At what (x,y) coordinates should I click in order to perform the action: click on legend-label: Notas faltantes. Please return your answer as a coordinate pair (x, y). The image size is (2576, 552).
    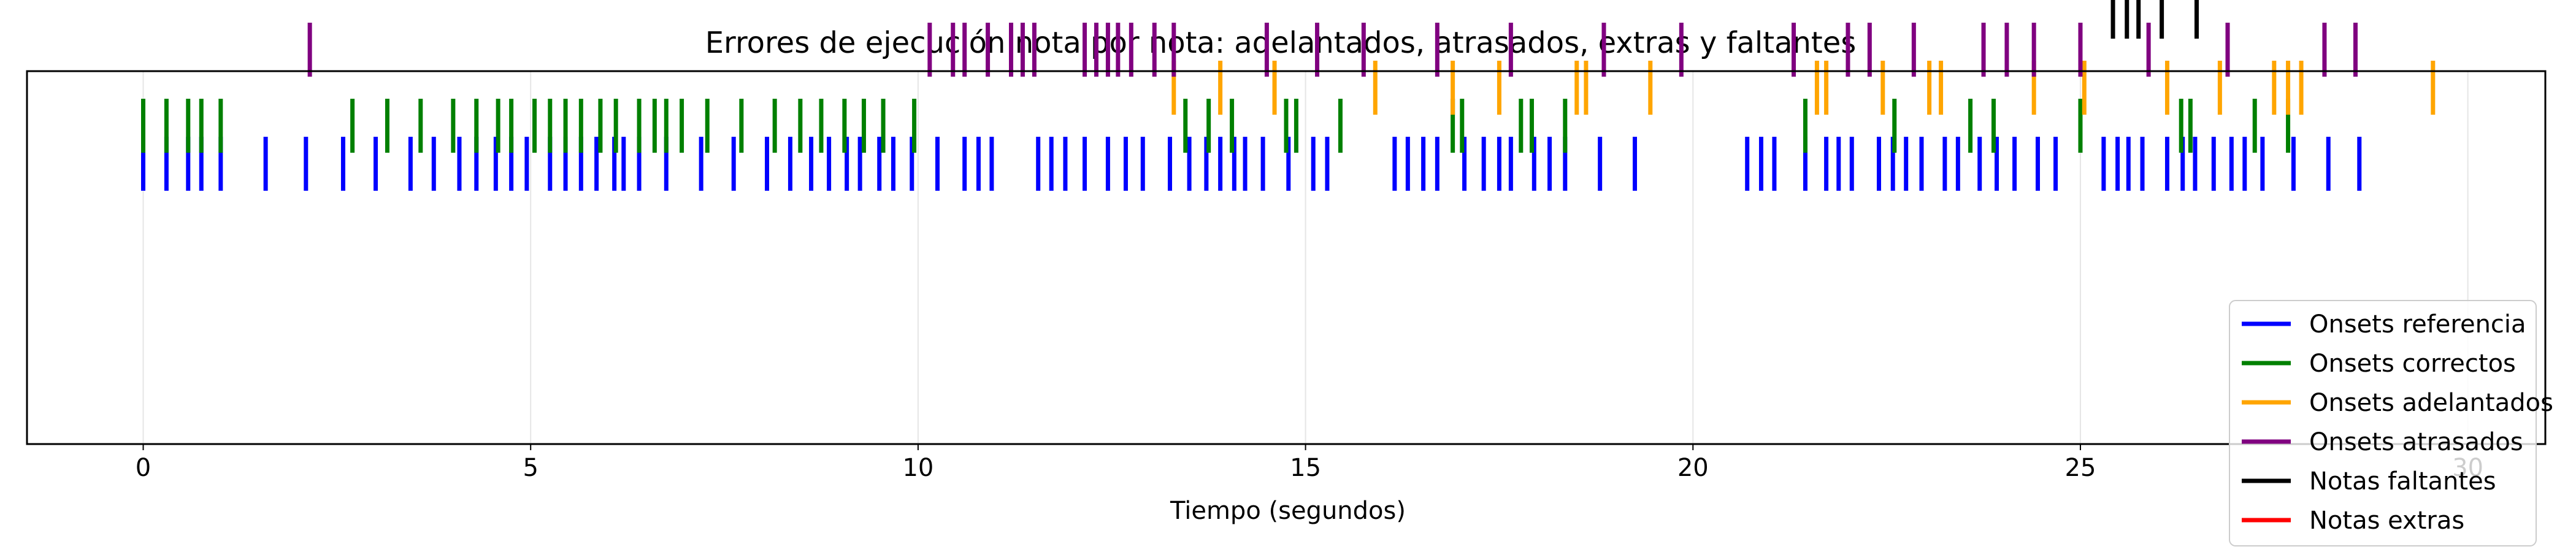
    Looking at the image, I should click on (2402, 481).